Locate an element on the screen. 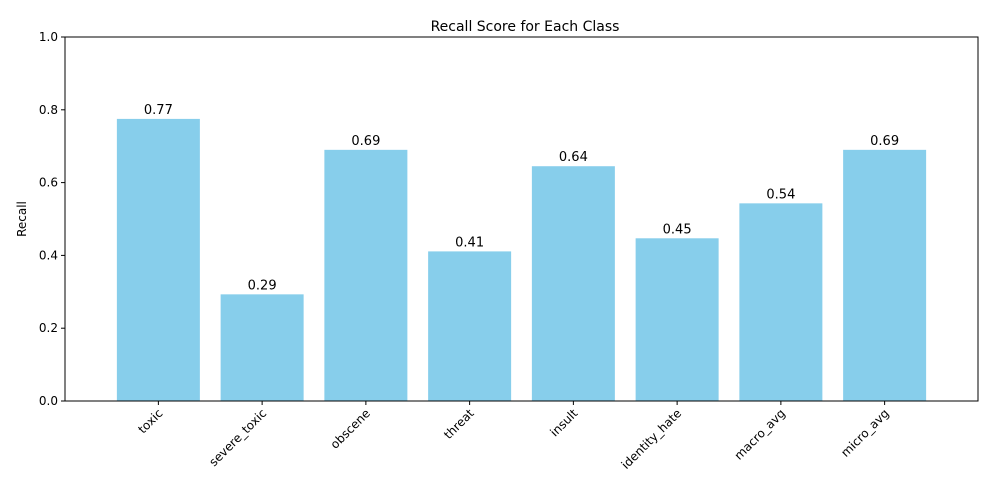 The width and height of the screenshot is (1000, 504). x-tick-label: insult is located at coordinates (563, 422).